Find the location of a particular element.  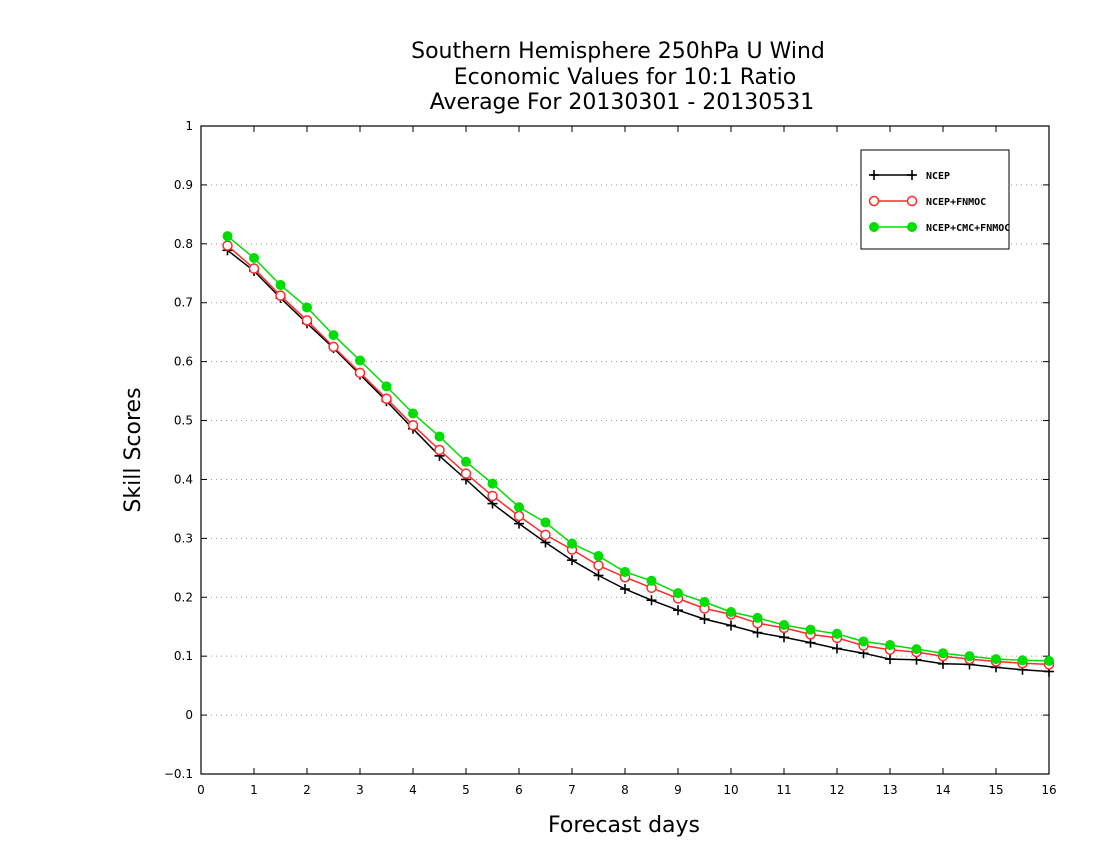

x-tick-label: 5 is located at coordinates (466, 790).